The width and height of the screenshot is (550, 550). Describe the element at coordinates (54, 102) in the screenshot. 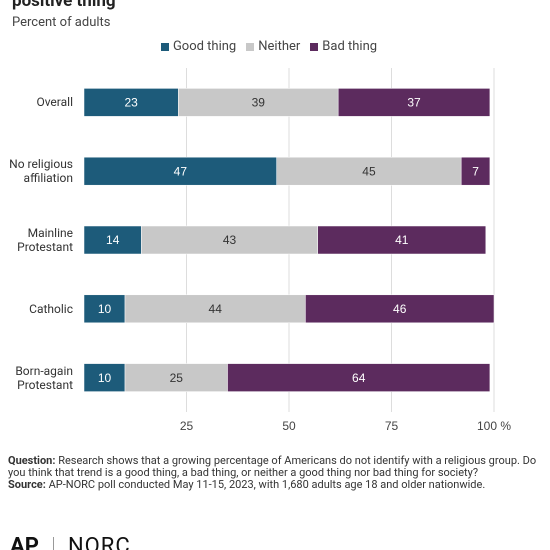

I see `category-label: Overall` at that location.